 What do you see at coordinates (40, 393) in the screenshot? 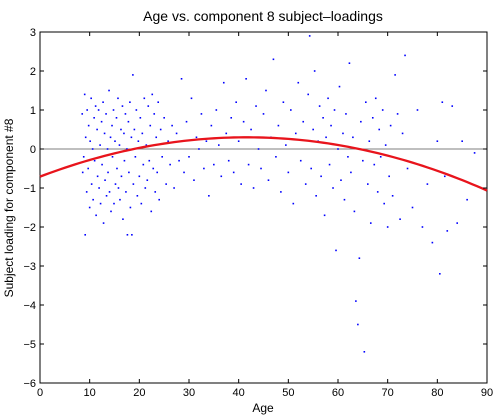
I see `x-tick-label: 0` at bounding box center [40, 393].